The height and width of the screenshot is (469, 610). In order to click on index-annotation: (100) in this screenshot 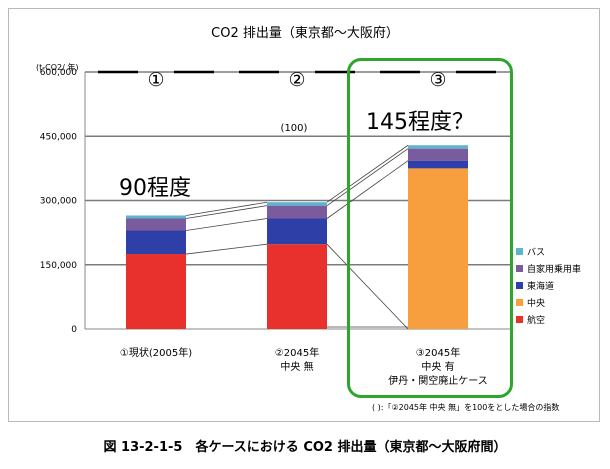, I will do `click(294, 128)`.